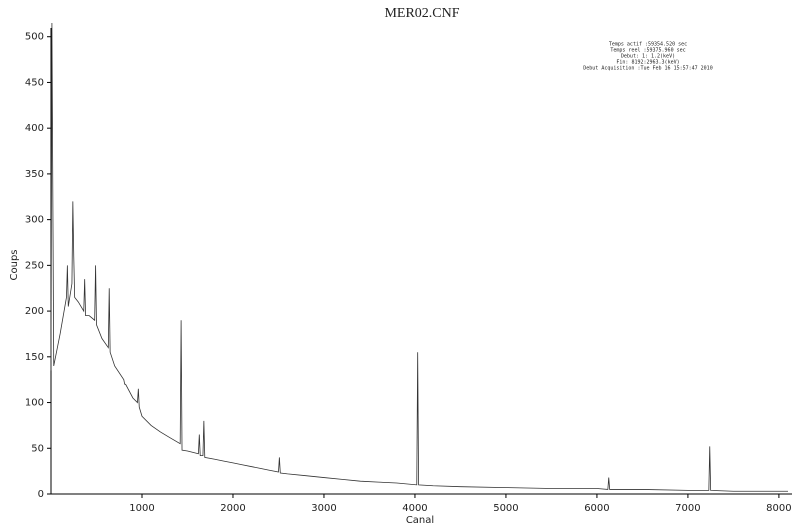 The image size is (792, 532). I want to click on y-tick-label: 400, so click(34, 128).